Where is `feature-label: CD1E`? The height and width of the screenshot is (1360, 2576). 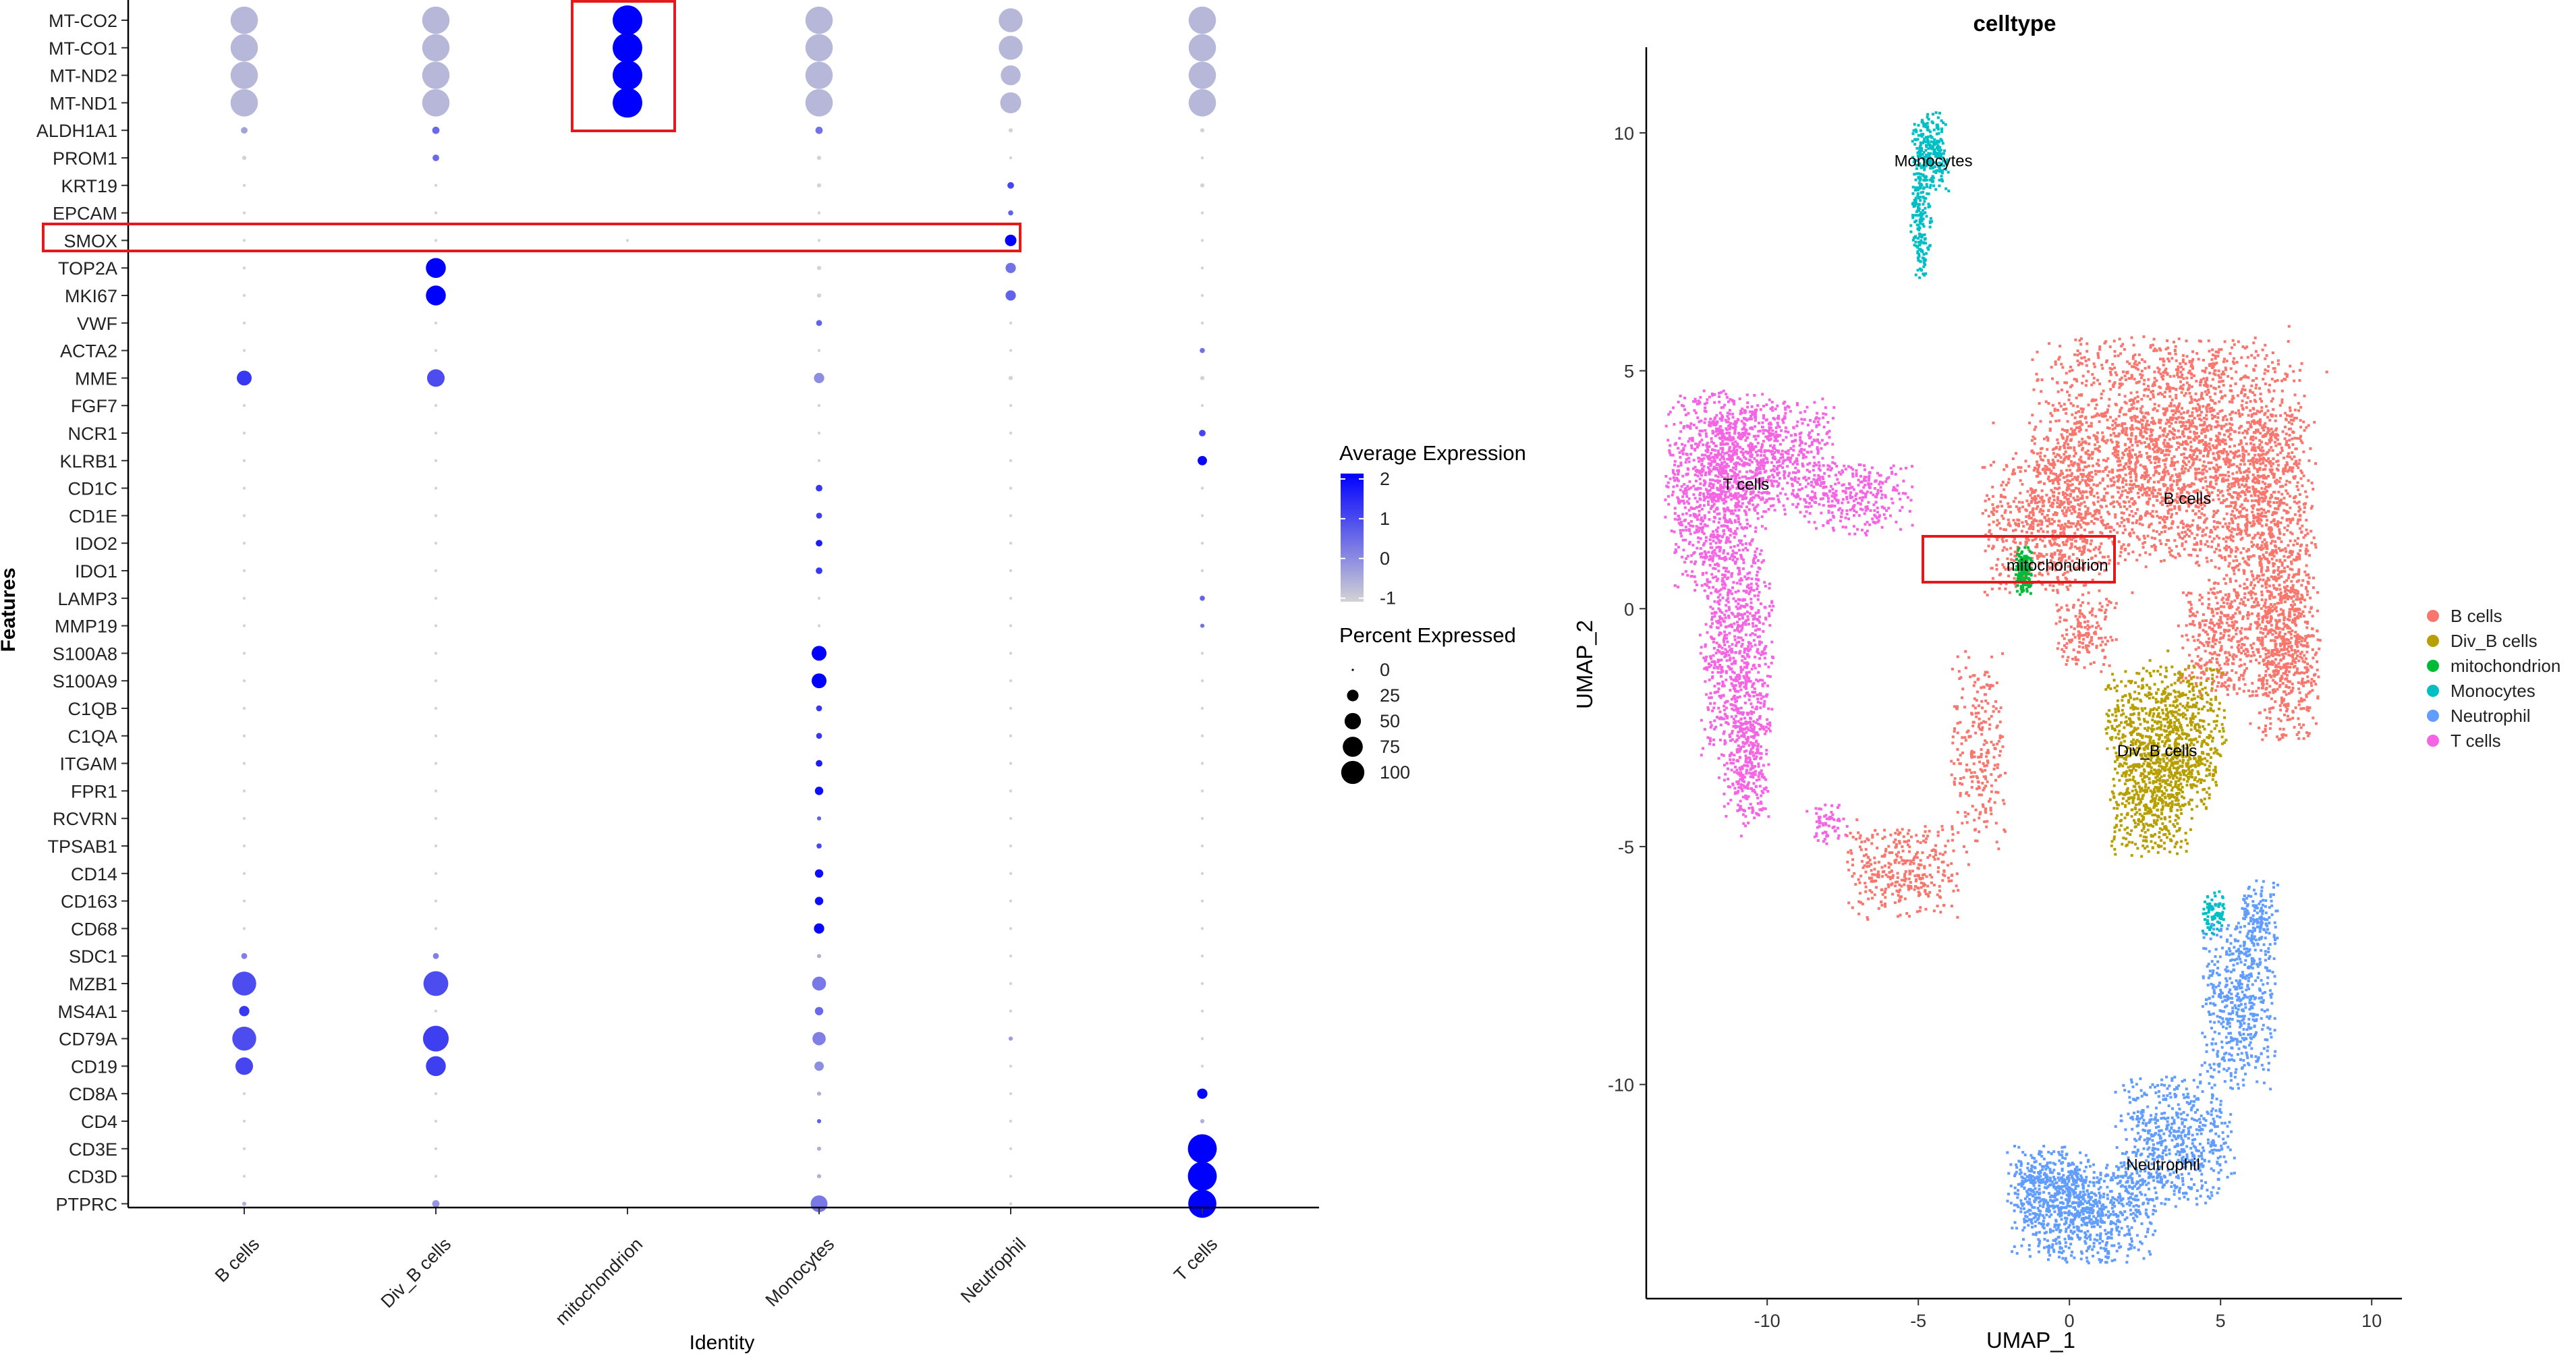 feature-label: CD1E is located at coordinates (93, 516).